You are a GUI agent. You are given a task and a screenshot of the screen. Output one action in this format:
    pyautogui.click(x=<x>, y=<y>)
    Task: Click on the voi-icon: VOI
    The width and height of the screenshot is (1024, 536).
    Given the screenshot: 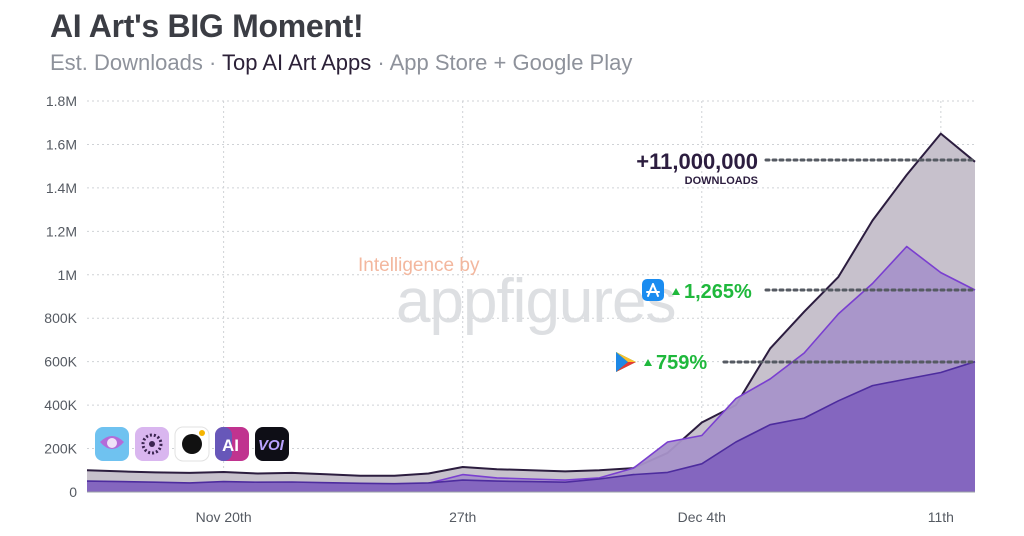 What is the action you would take?
    pyautogui.click(x=272, y=444)
    